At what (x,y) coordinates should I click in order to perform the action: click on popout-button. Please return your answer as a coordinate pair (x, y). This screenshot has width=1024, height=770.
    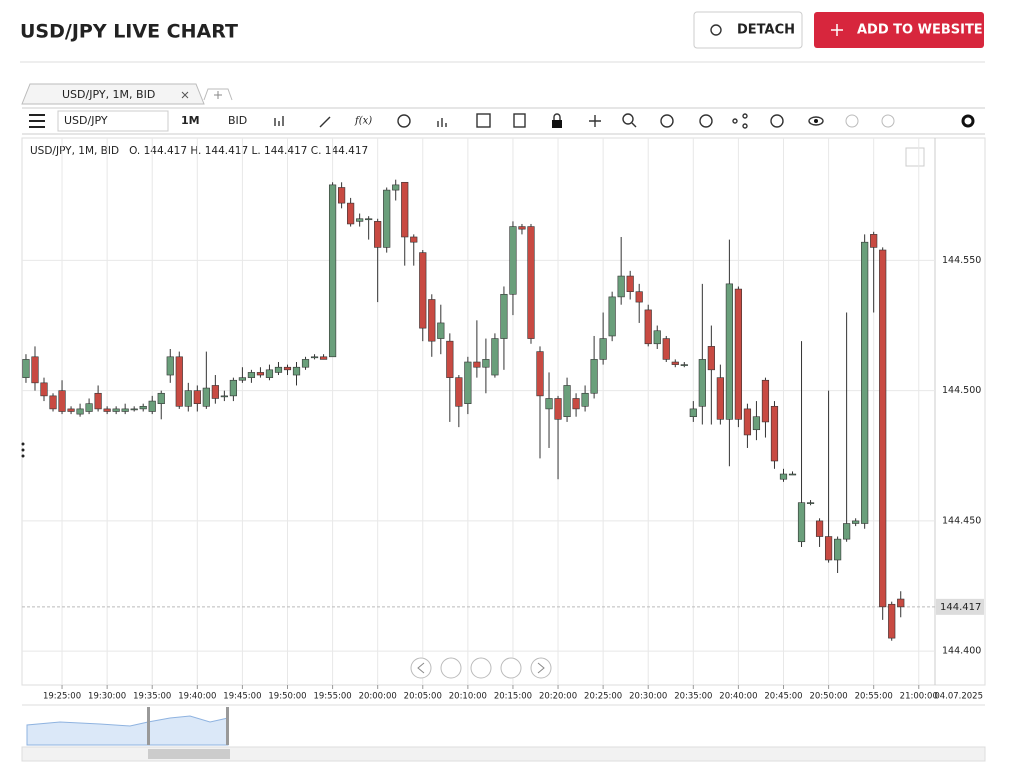
    Looking at the image, I should click on (915, 157).